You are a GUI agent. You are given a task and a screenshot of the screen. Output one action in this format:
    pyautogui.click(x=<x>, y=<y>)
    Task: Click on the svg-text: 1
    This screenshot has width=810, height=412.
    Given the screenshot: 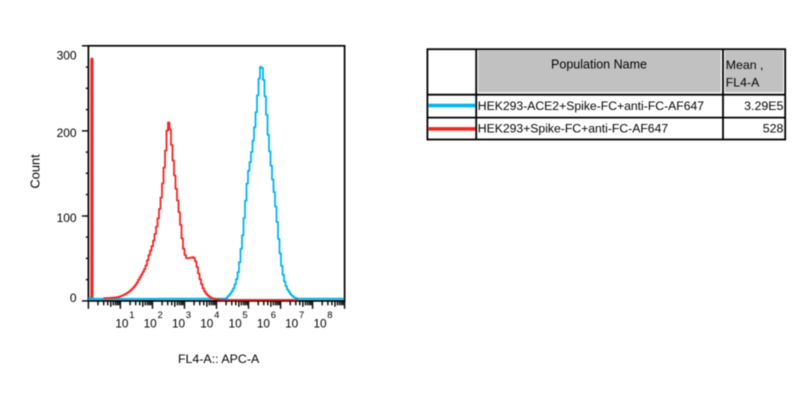 What is the action you would take?
    pyautogui.click(x=131, y=315)
    